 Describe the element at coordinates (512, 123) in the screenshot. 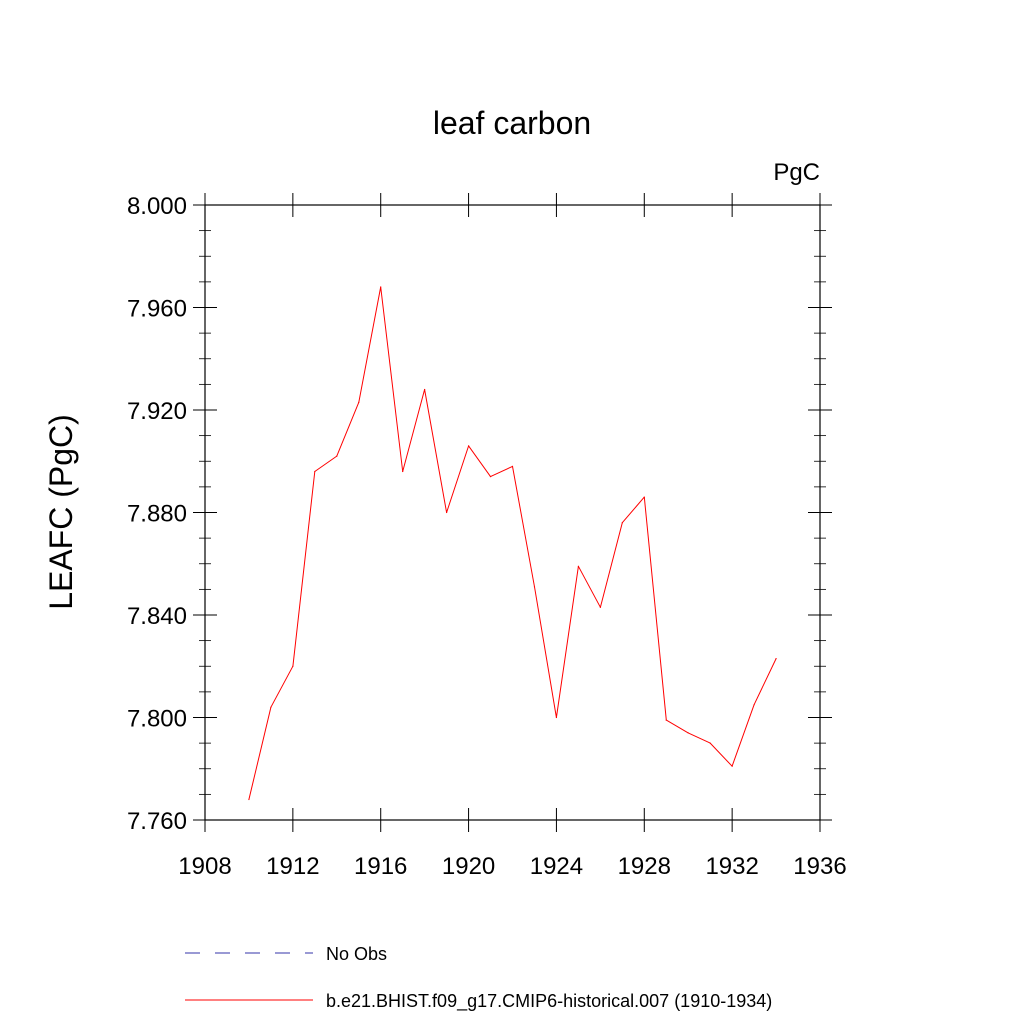

I see `chart-title: leaf carbon` at that location.